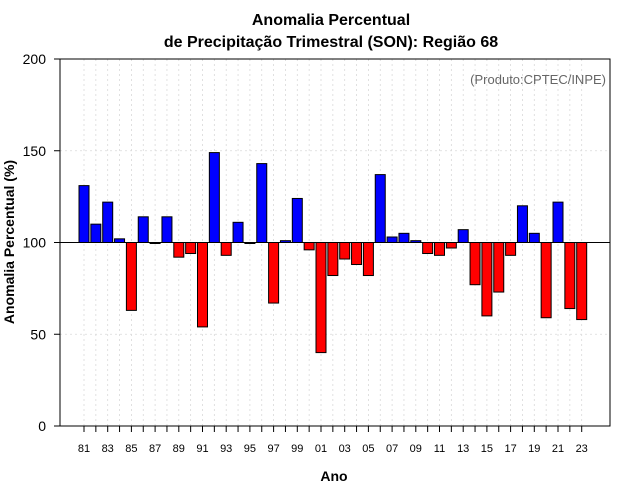 The width and height of the screenshot is (640, 500). I want to click on chart-title-line1: Anomalia Percentual, so click(331, 20).